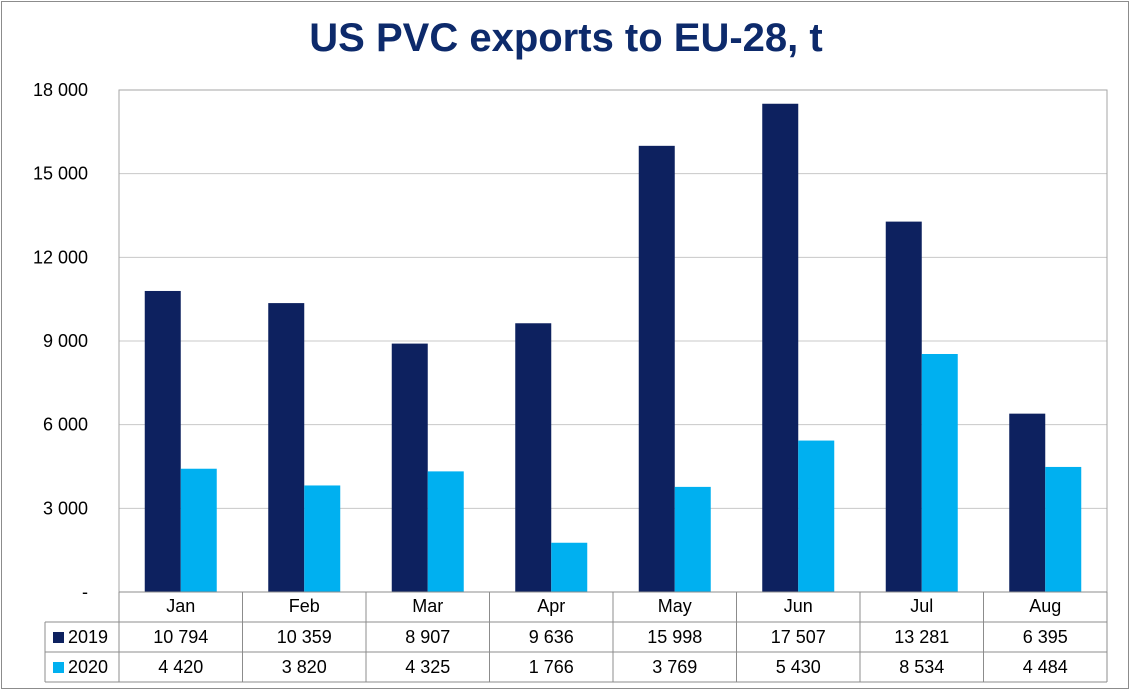 This screenshot has height=692, width=1132. I want to click on bar-2019-apr, so click(533, 457).